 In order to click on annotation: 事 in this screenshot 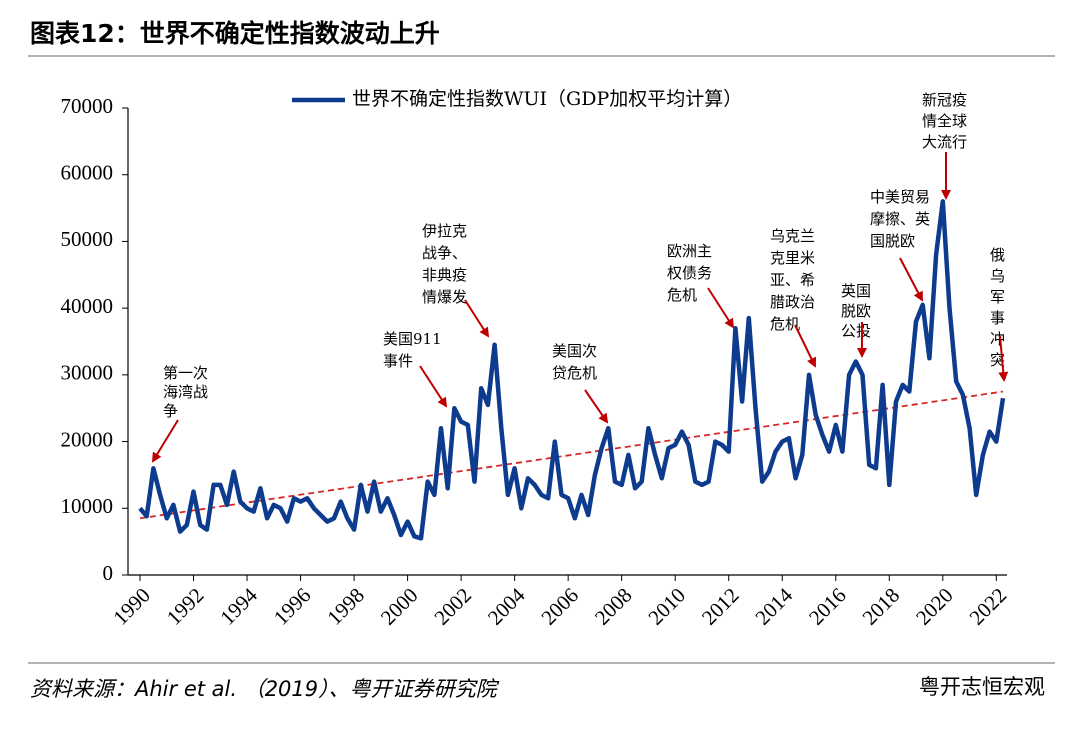, I will do `click(997, 318)`.